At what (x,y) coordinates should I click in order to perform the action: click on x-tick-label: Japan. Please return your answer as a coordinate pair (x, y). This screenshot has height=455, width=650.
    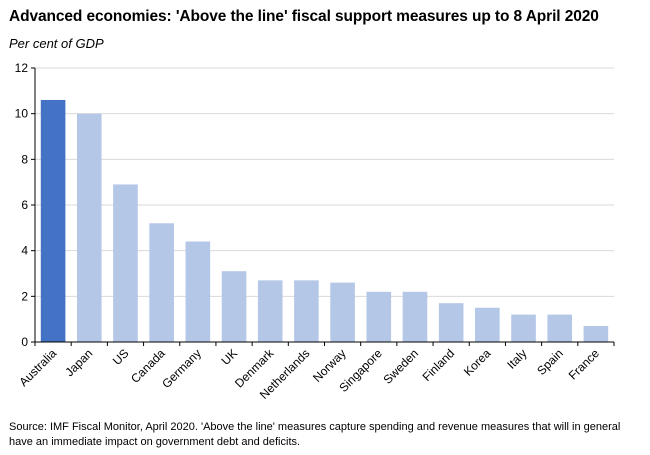
    Looking at the image, I should click on (78, 362).